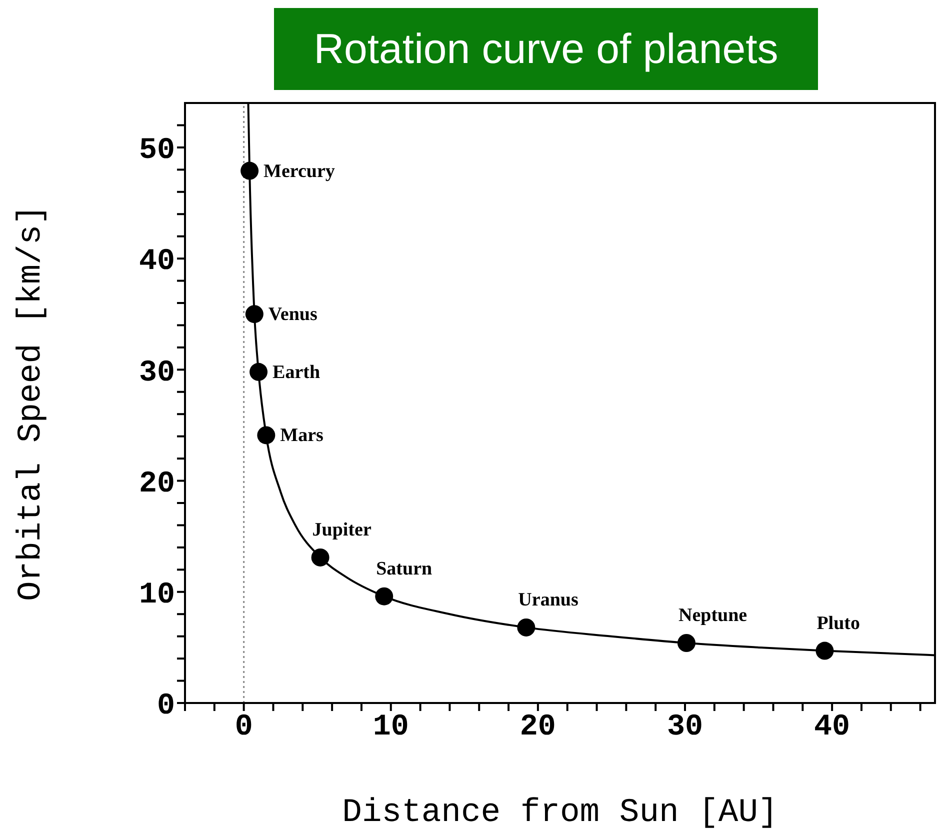 The width and height of the screenshot is (944, 831). I want to click on x-tick-label: 20, so click(538, 727).